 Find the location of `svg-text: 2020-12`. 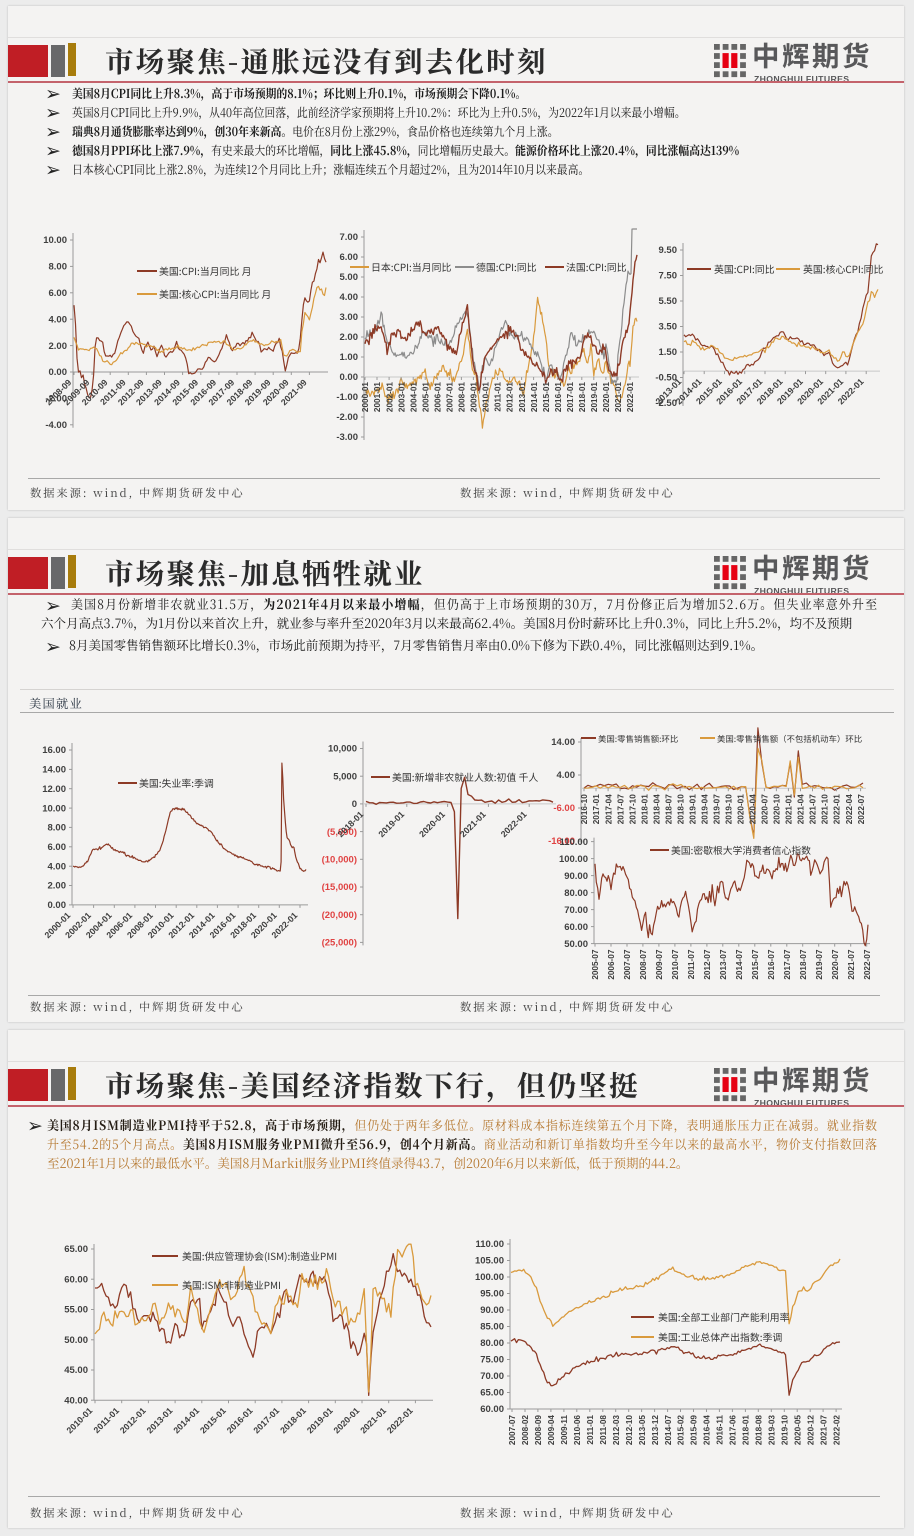

svg-text: 2020-12 is located at coordinates (810, 1430).